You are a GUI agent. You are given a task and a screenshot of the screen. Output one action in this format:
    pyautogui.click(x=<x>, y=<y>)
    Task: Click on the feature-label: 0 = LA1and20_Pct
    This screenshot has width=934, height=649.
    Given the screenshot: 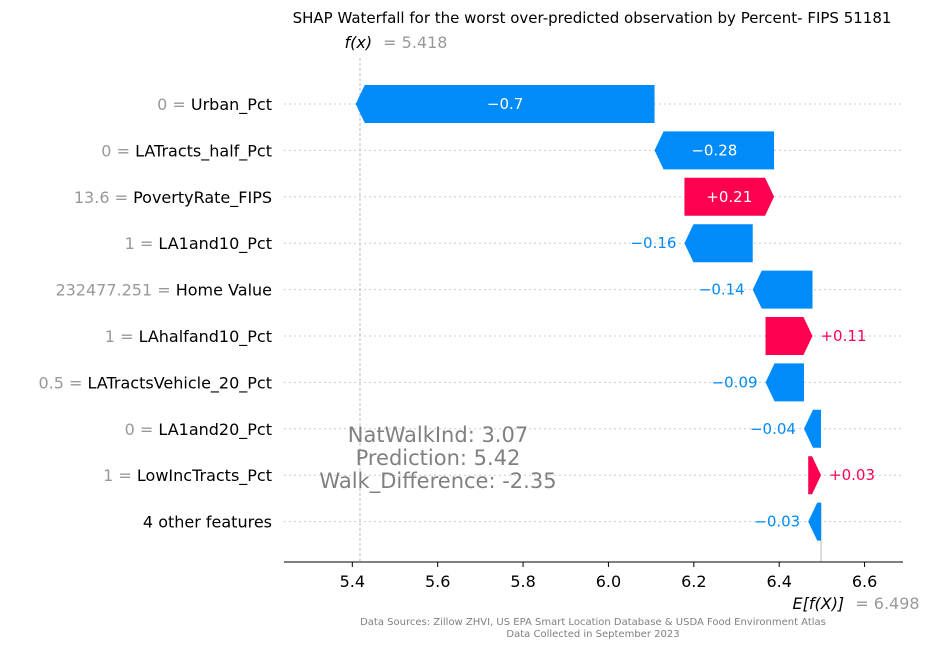 What is the action you would take?
    pyautogui.click(x=198, y=430)
    